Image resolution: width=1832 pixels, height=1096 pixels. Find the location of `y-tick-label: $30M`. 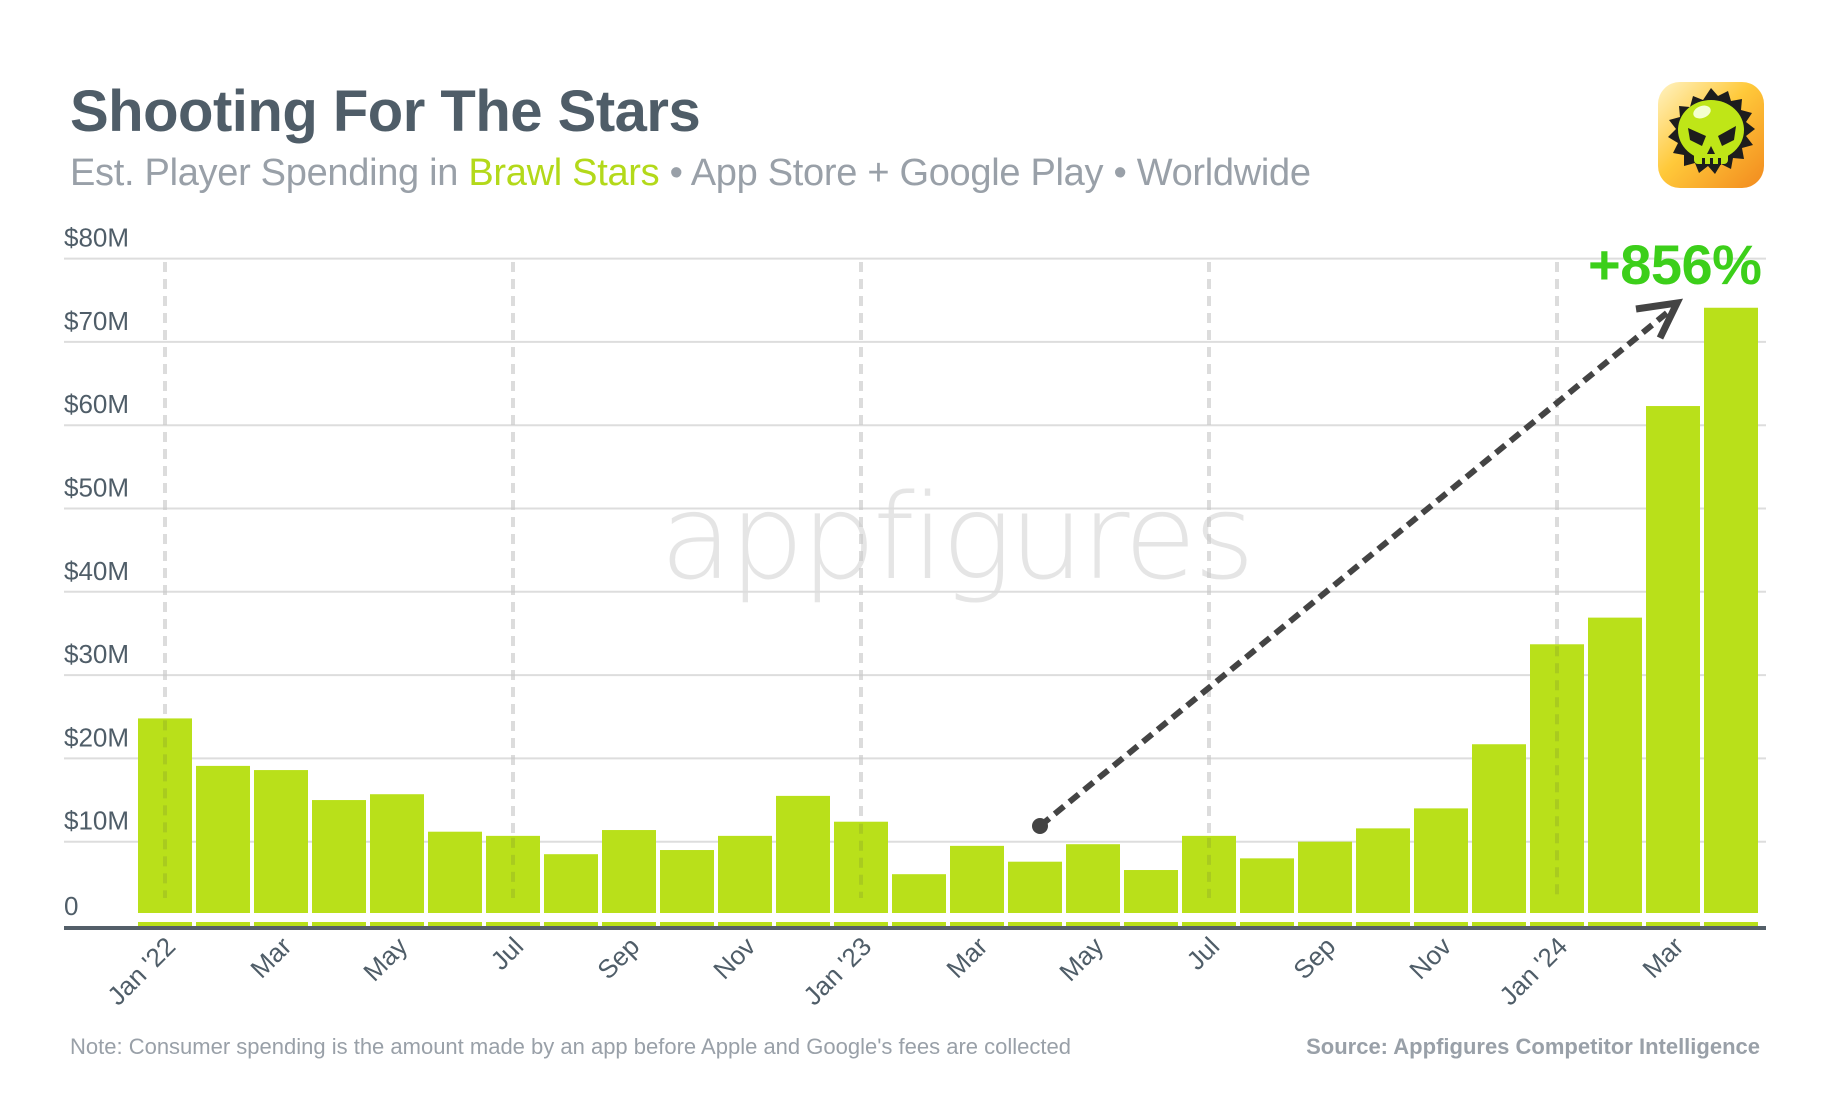

y-tick-label: $30M is located at coordinates (96, 654).